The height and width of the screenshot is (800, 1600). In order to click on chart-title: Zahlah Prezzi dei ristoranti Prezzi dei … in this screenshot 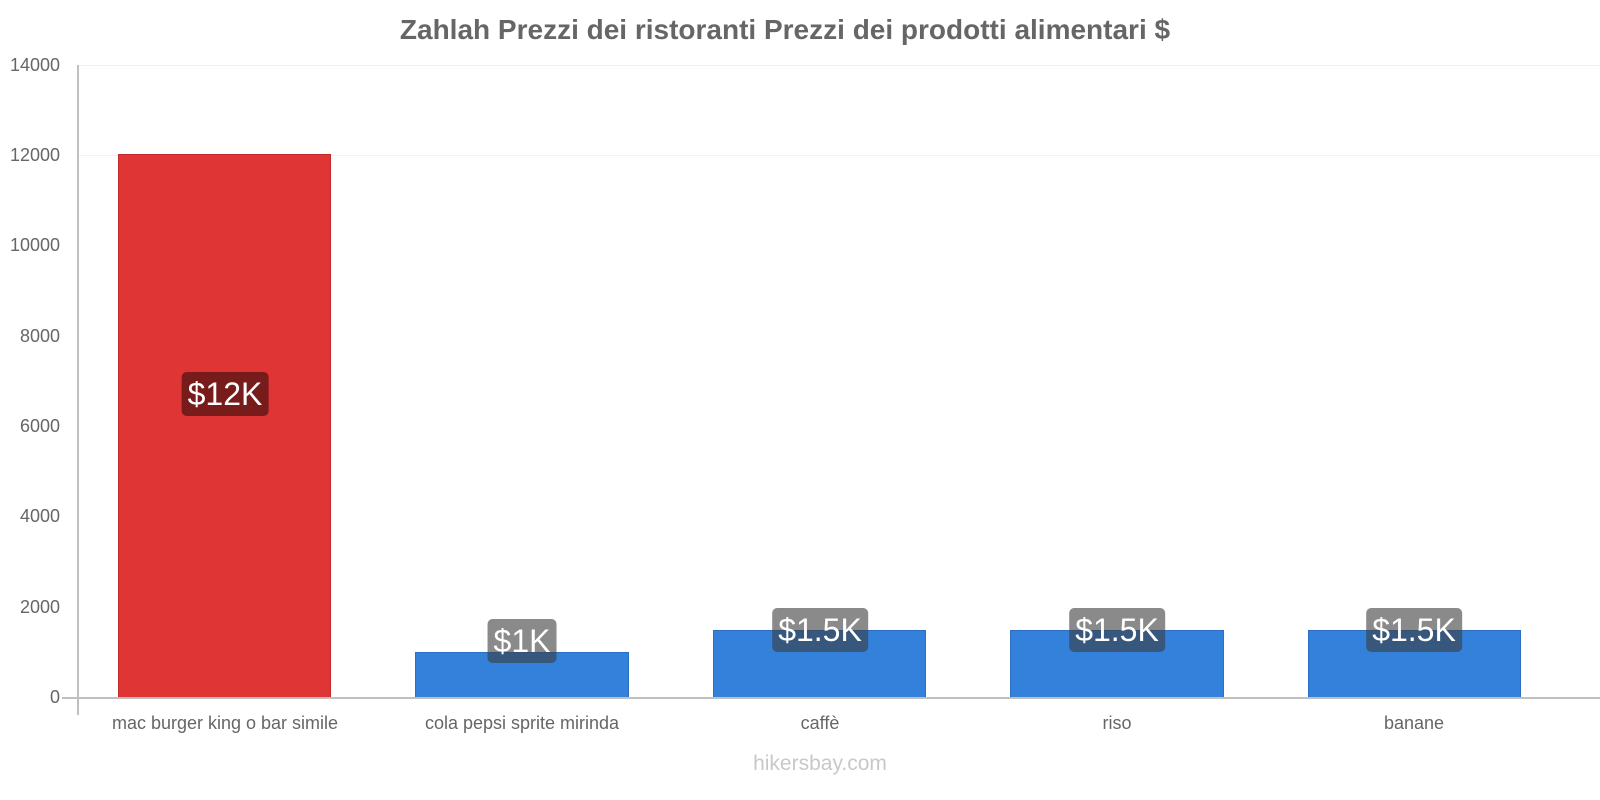, I will do `click(785, 29)`.